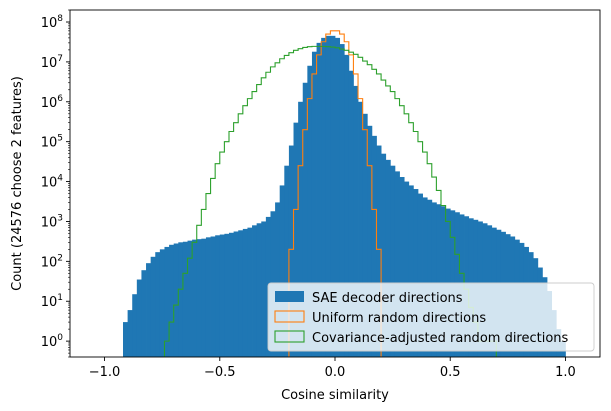  Describe the element at coordinates (220, 372) in the screenshot. I see `x-tick-label: −0.5` at that location.